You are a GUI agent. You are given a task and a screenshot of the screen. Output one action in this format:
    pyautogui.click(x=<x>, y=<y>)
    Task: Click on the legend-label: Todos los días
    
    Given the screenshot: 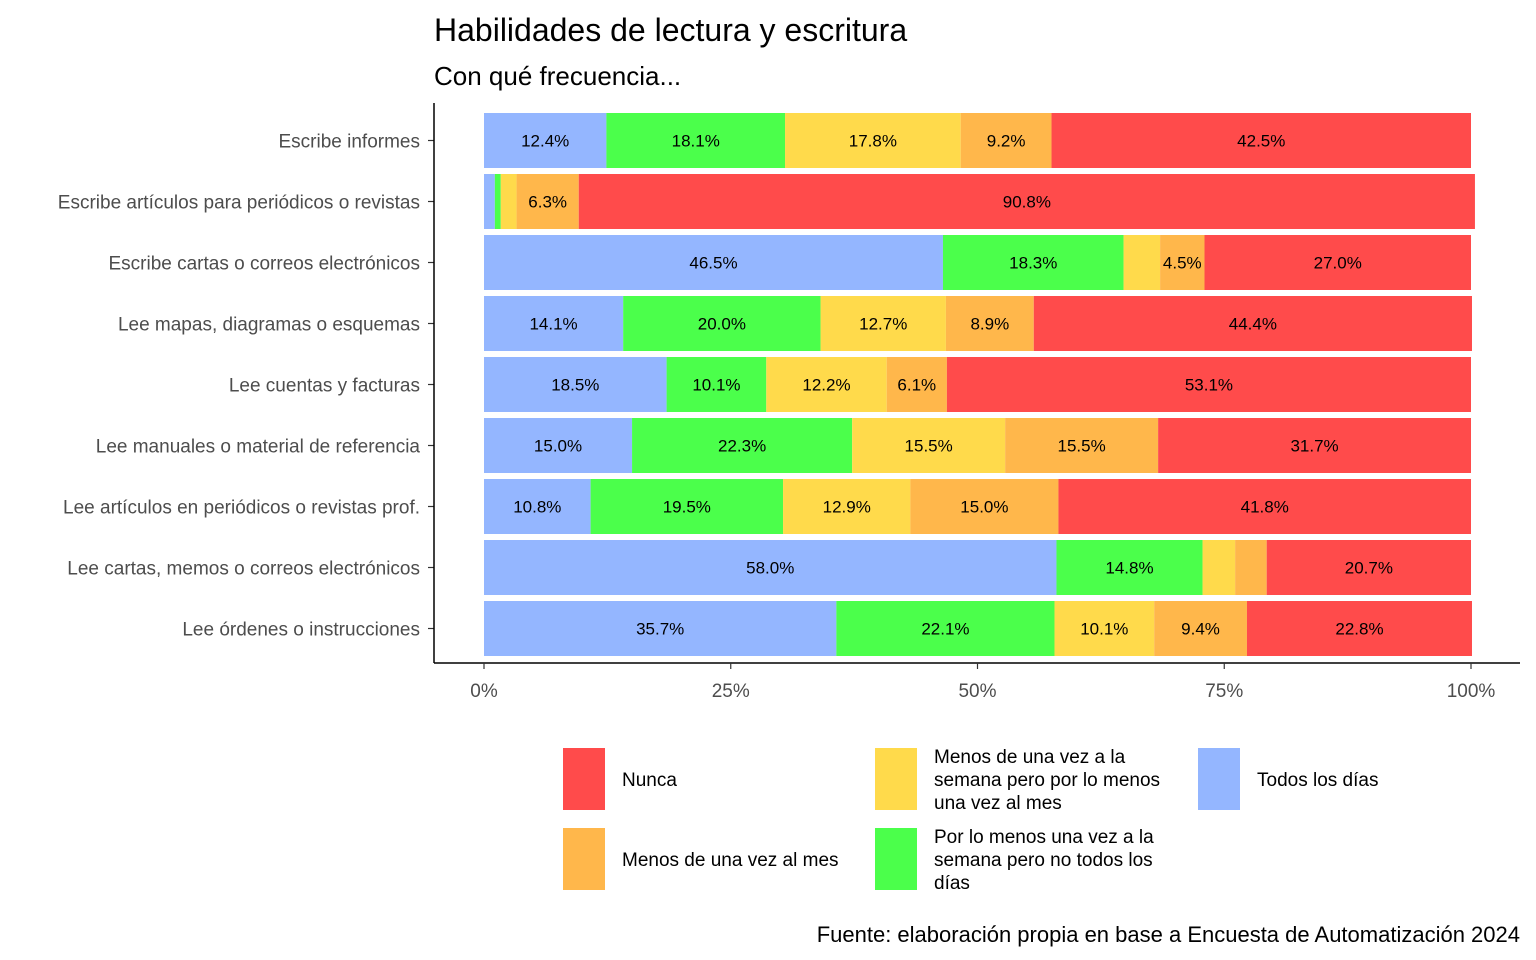 What is the action you would take?
    pyautogui.click(x=1317, y=780)
    